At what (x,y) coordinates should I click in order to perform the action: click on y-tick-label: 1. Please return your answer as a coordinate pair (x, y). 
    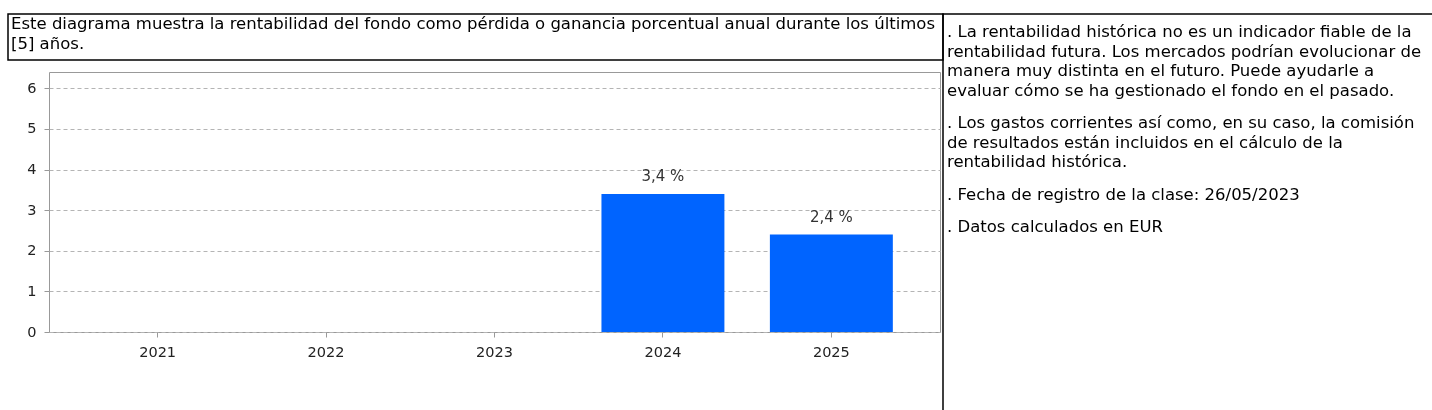
    Looking at the image, I should click on (32, 290).